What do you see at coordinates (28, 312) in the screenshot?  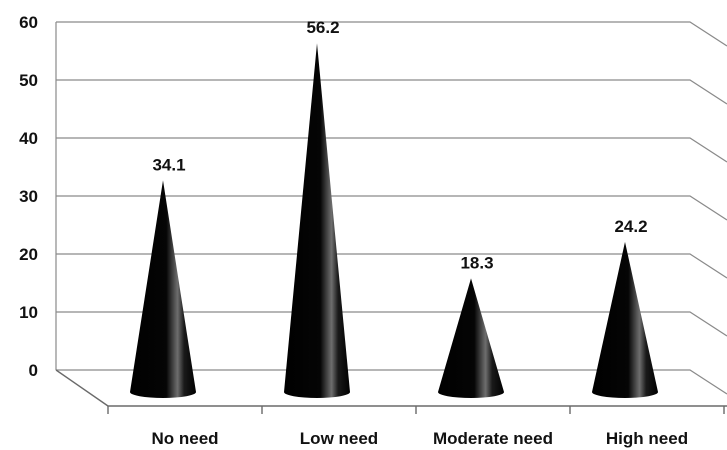 I see `y-tick-label: 10` at bounding box center [28, 312].